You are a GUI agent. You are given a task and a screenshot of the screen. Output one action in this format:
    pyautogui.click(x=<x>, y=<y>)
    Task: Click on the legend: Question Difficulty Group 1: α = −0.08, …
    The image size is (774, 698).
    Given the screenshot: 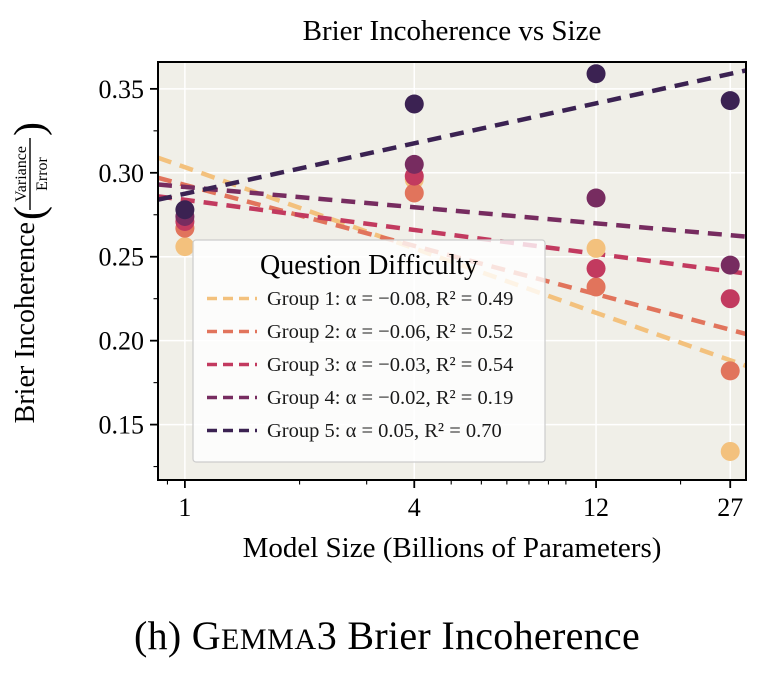 What is the action you would take?
    pyautogui.click(x=369, y=351)
    